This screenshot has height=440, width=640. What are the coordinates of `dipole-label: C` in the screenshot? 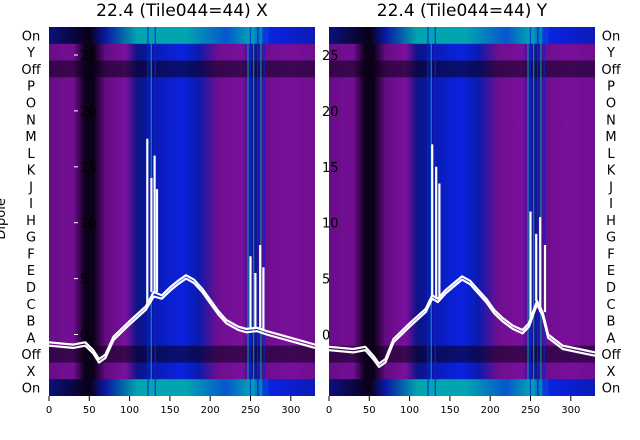 It's located at (610, 305).